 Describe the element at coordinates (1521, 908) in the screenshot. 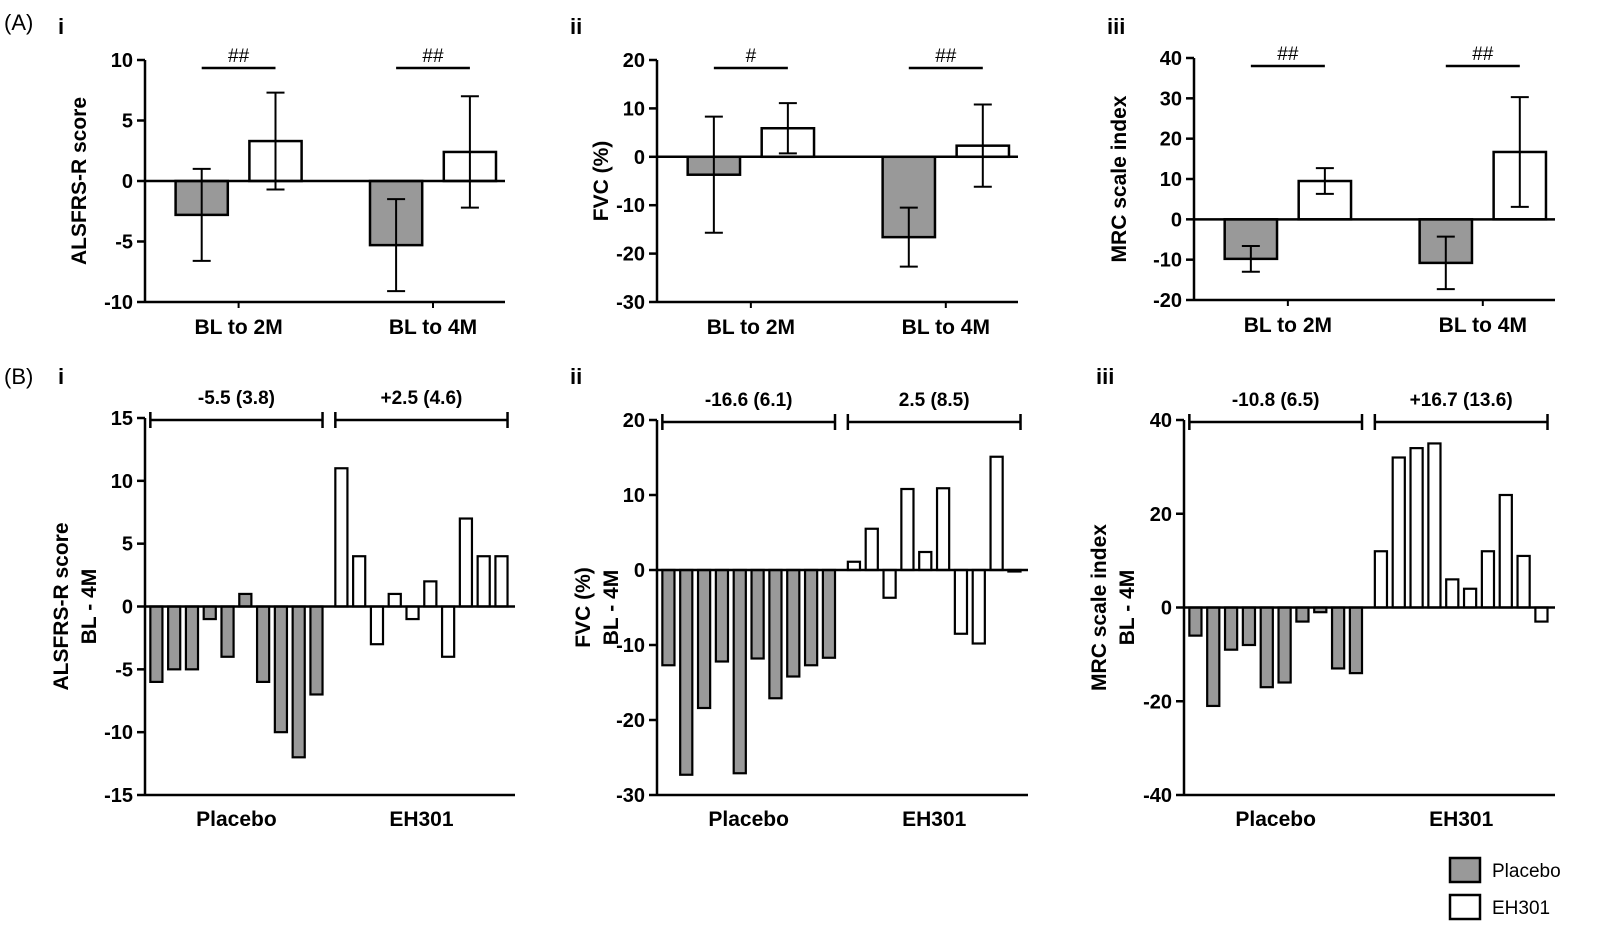

I see `legend-label-eh301: EH301` at that location.